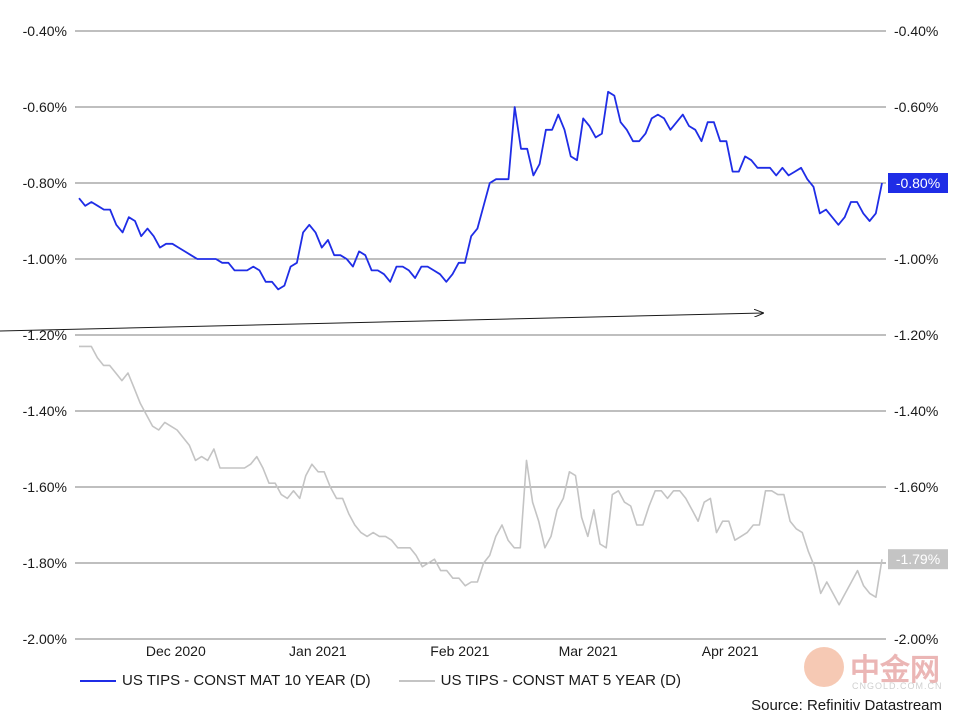 The height and width of the screenshot is (720, 960). What do you see at coordinates (45, 335) in the screenshot?
I see `y-tick-label-left: -1.20%` at bounding box center [45, 335].